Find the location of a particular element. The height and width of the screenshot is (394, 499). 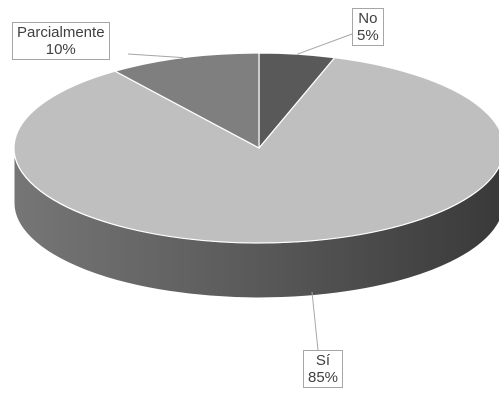

slice-label-si: Sí is located at coordinates (323, 360).